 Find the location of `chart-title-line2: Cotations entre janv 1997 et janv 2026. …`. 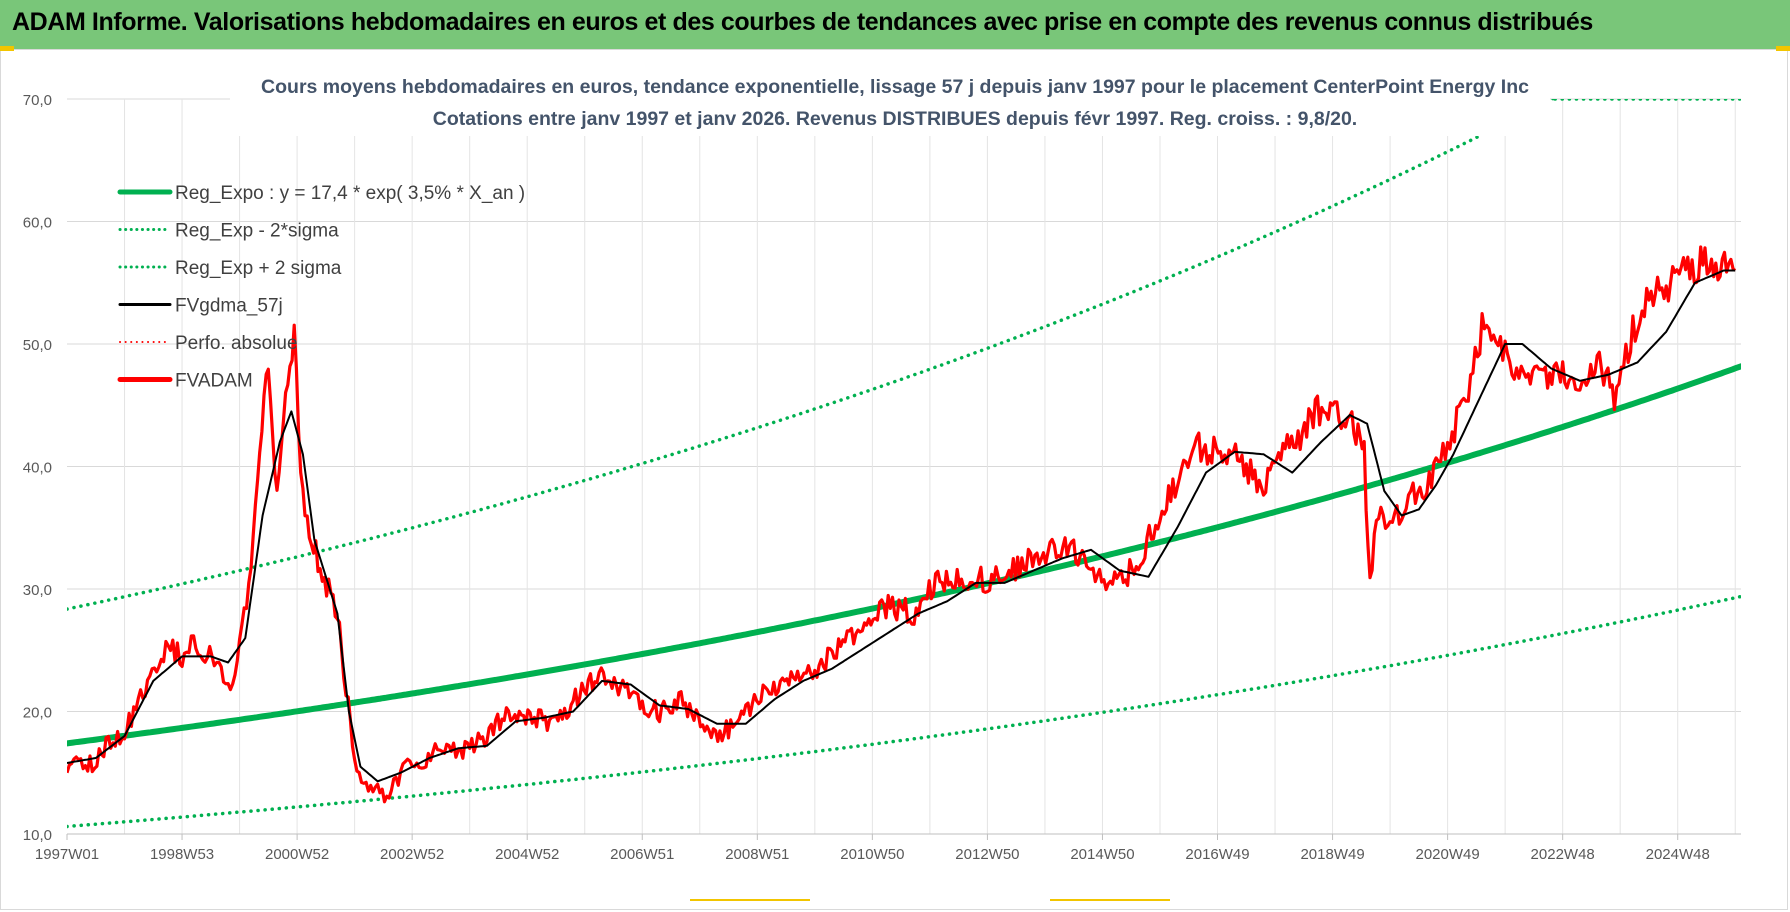

chart-title-line2: Cotations entre janv 1997 et janv 2026. … is located at coordinates (895, 119).